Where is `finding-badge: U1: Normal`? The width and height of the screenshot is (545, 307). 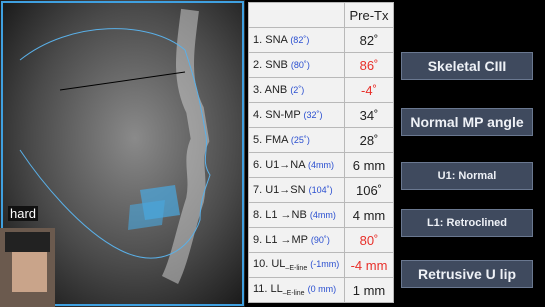 finding-badge: U1: Normal is located at coordinates (467, 176).